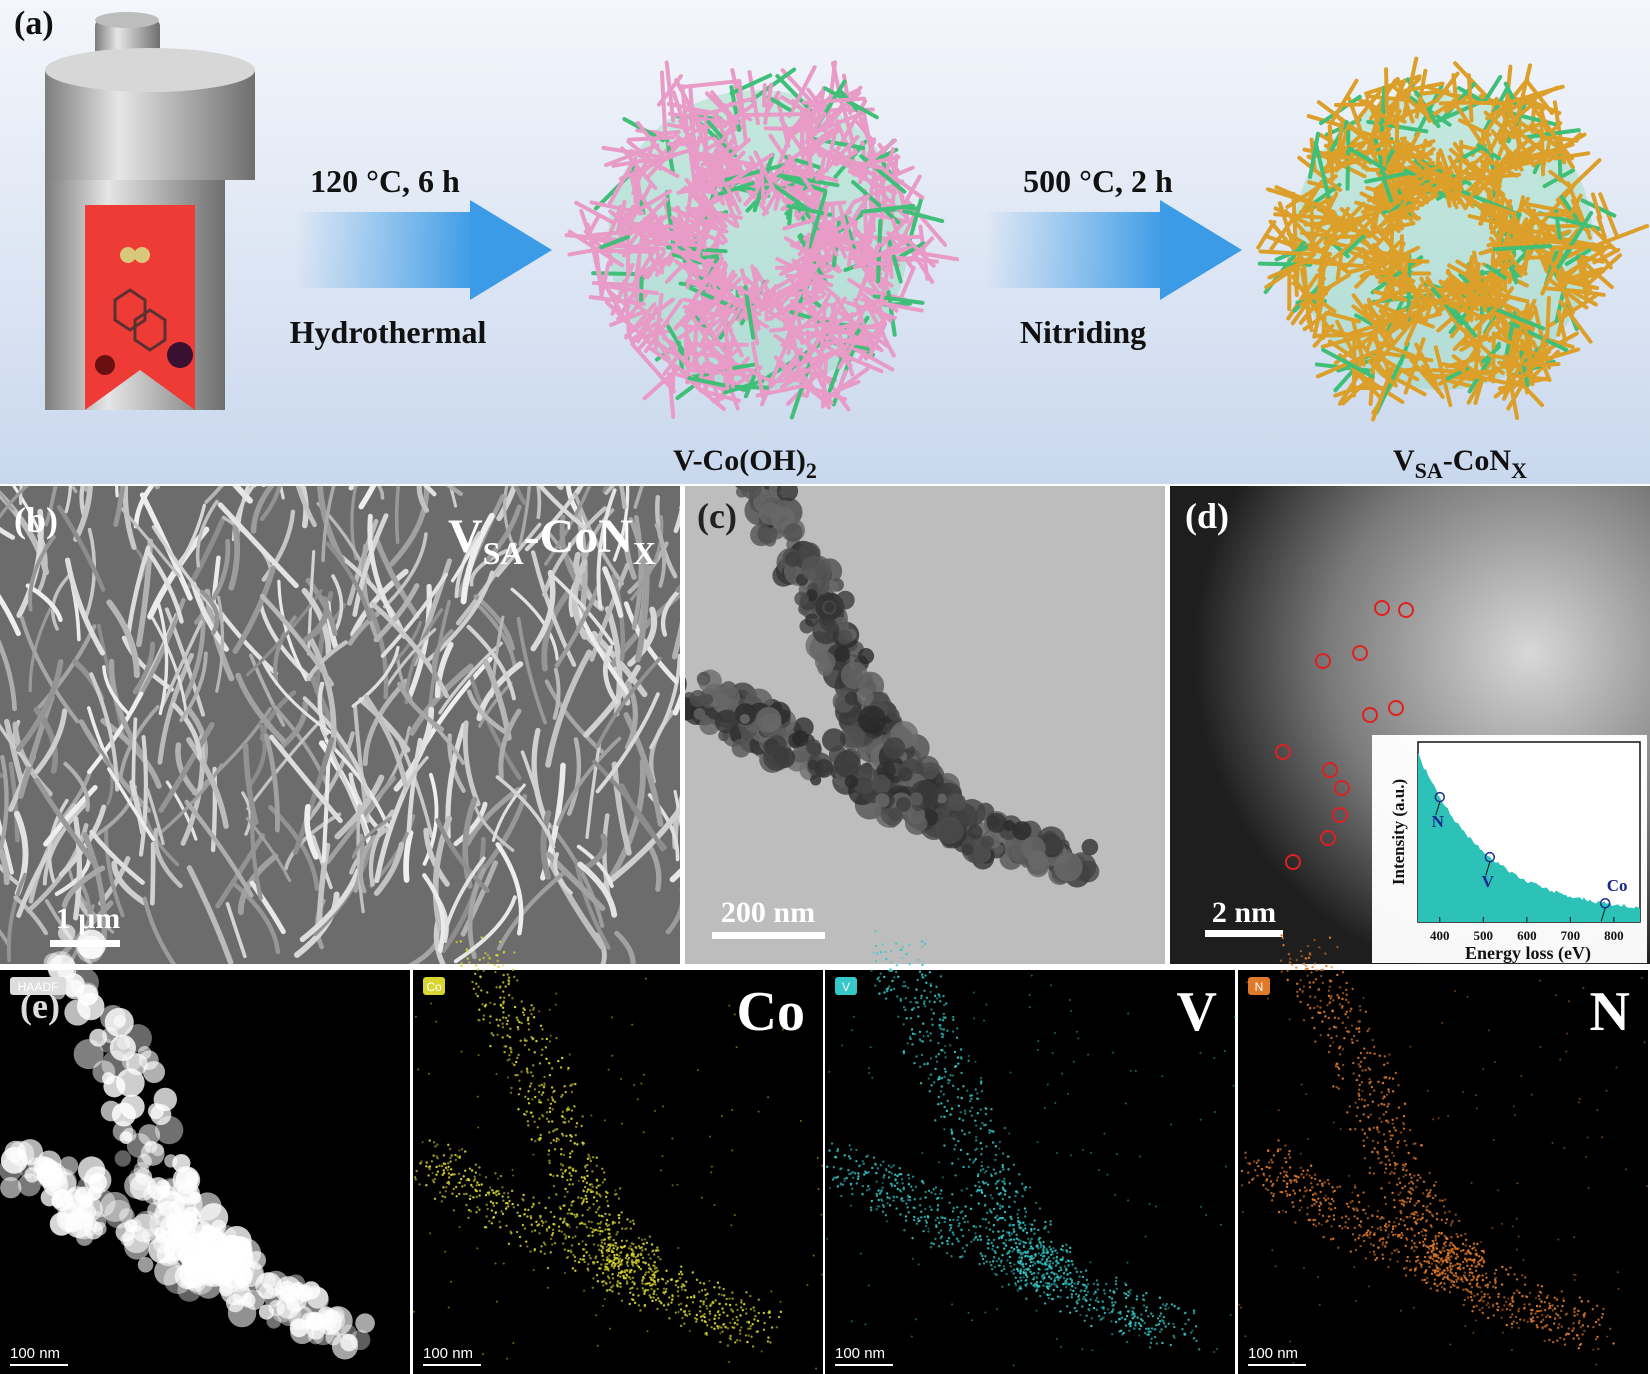  I want to click on label-part: V-Co(OH), so click(739, 460).